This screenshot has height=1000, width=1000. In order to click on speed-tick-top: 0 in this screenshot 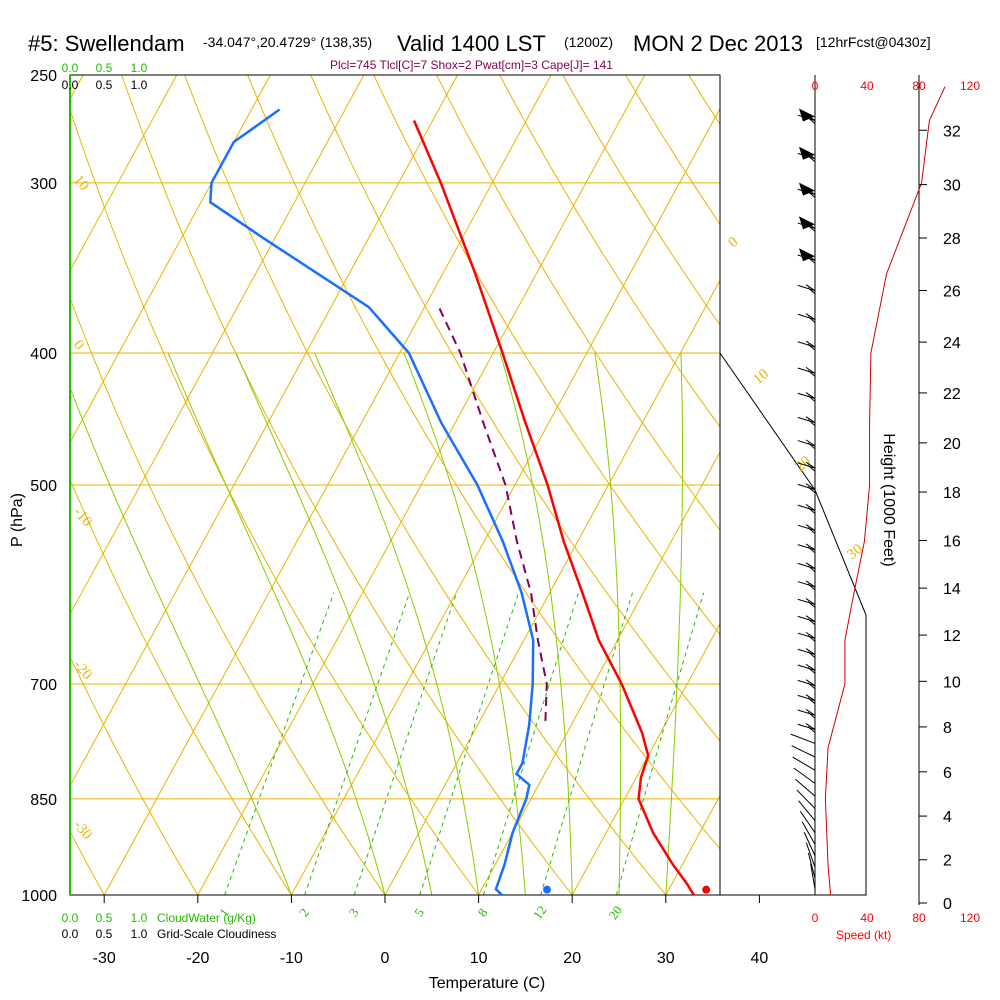, I will do `click(815, 86)`.